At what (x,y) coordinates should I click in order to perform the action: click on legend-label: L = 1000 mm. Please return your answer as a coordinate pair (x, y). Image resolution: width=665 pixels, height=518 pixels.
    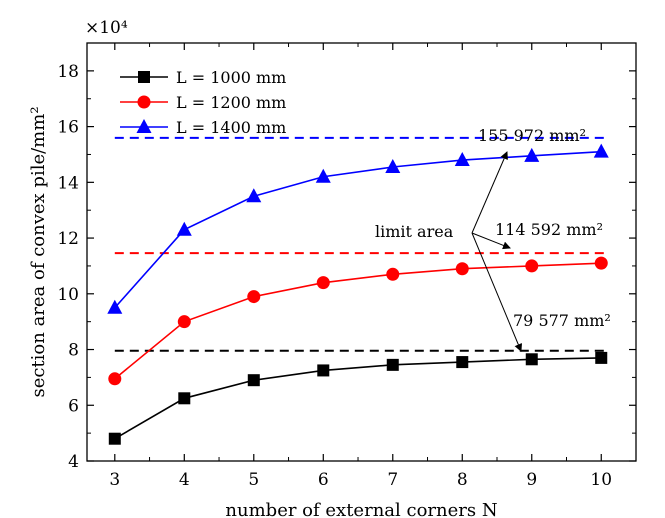
    Looking at the image, I should click on (231, 77).